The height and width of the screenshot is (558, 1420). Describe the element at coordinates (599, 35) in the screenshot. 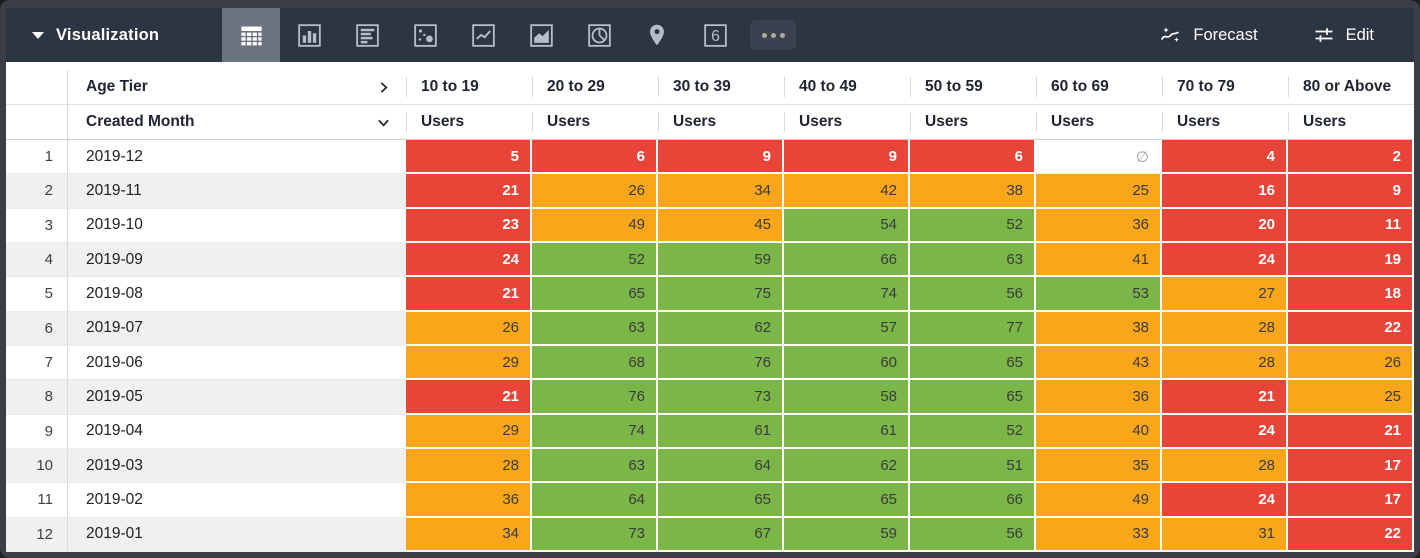

I see `tab-pie-chart` at that location.